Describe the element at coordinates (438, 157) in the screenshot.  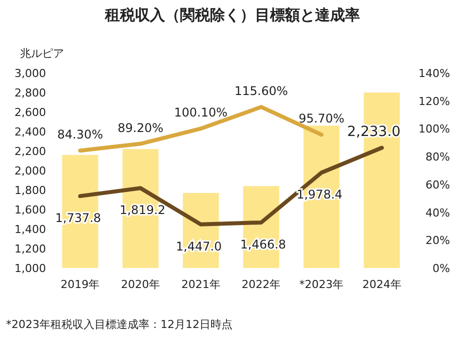
I see `y2-tick-label: 80%` at that location.